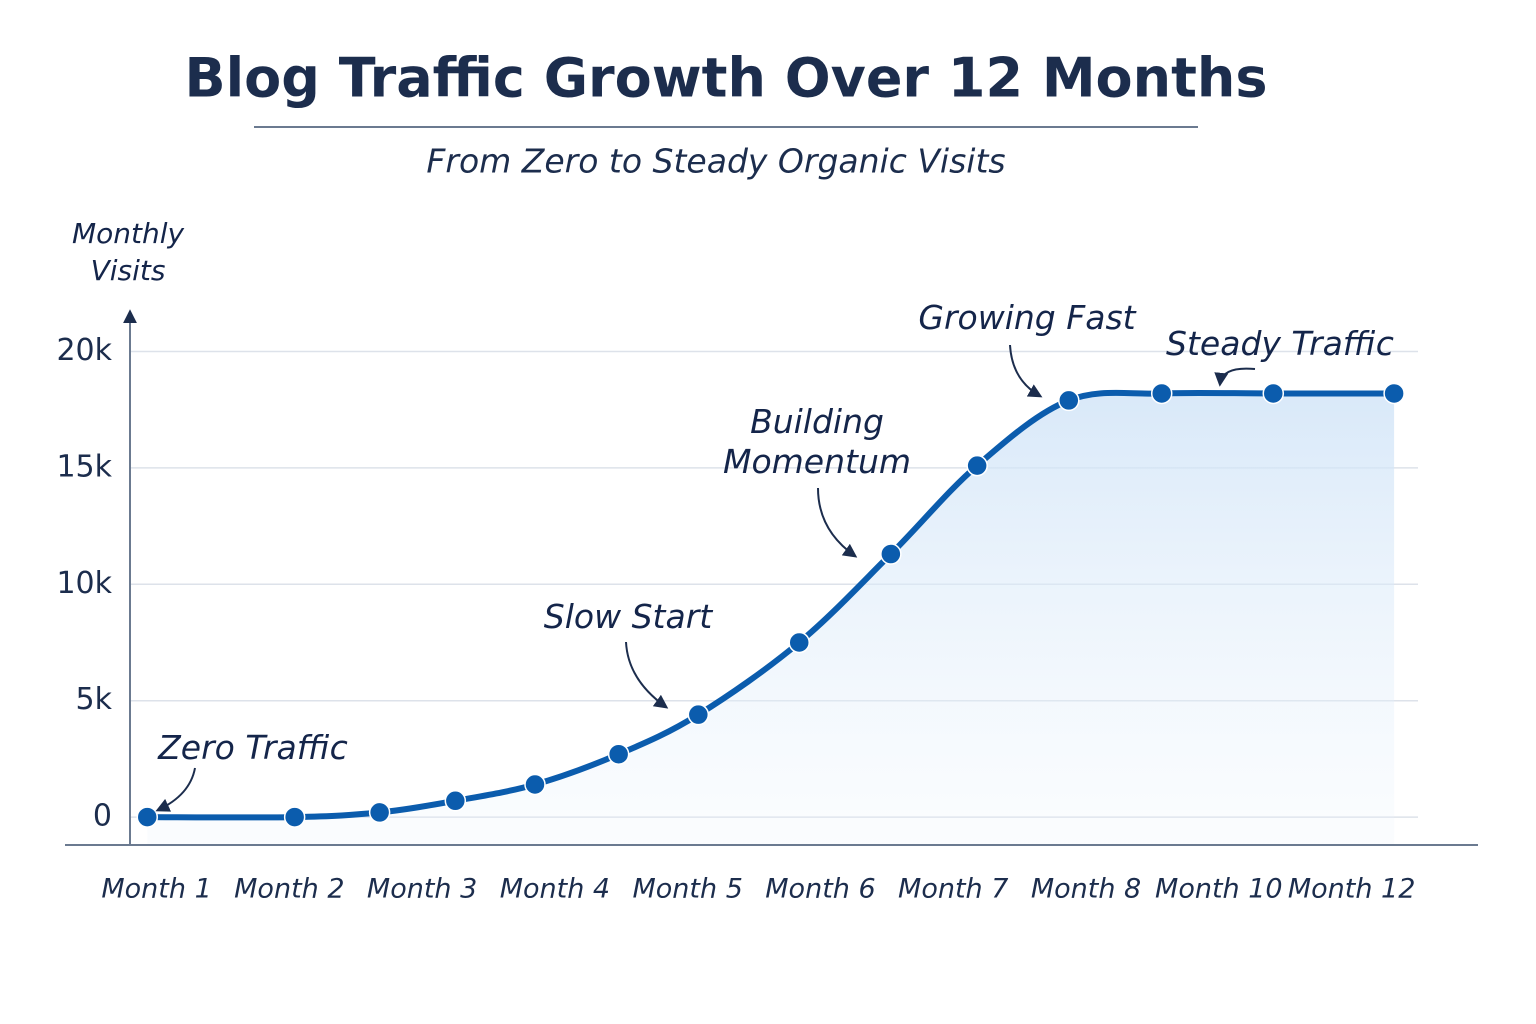 This screenshot has height=1024, width=1536. What do you see at coordinates (1027, 317) in the screenshot?
I see `annotation: Growing Fast` at bounding box center [1027, 317].